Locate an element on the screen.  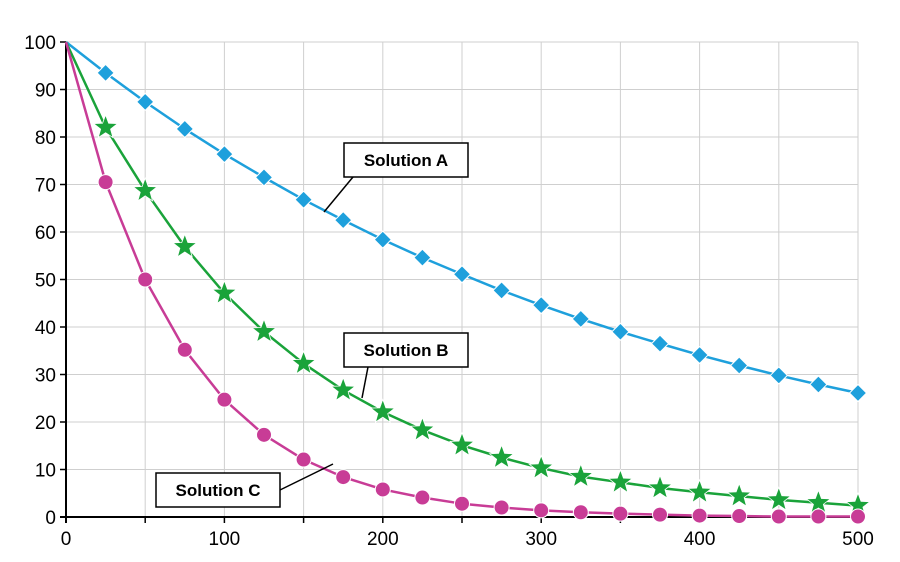
y-tick-label: 100 is located at coordinates (40, 43).